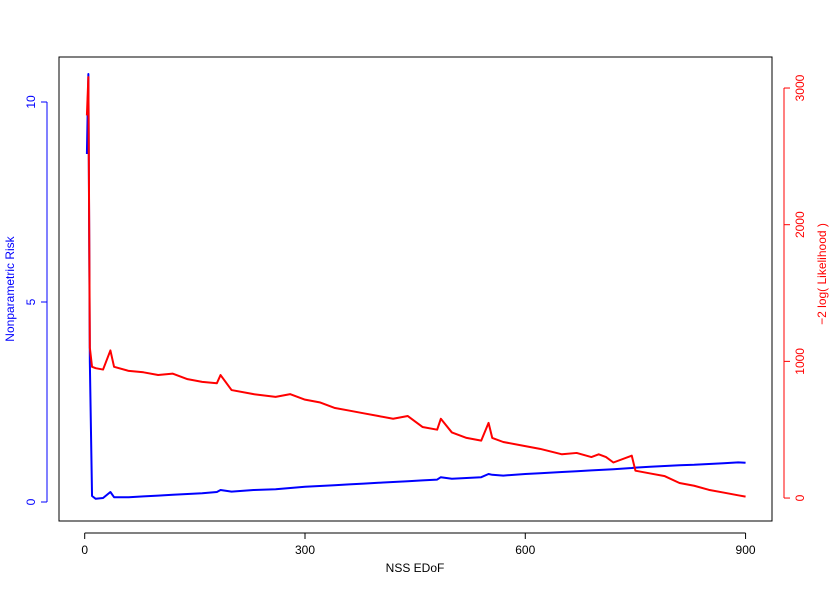 This screenshot has width=830, height=594. I want to click on y-axis-title: Nonparametric Risk, so click(10, 288).